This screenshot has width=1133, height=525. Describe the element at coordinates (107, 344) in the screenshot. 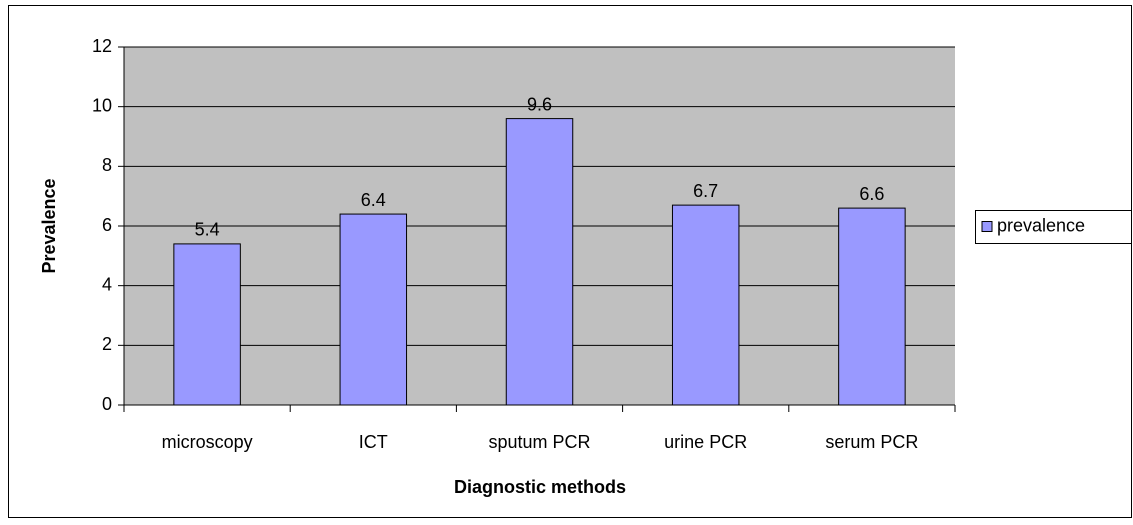

I see `y-tick-label: 2` at that location.